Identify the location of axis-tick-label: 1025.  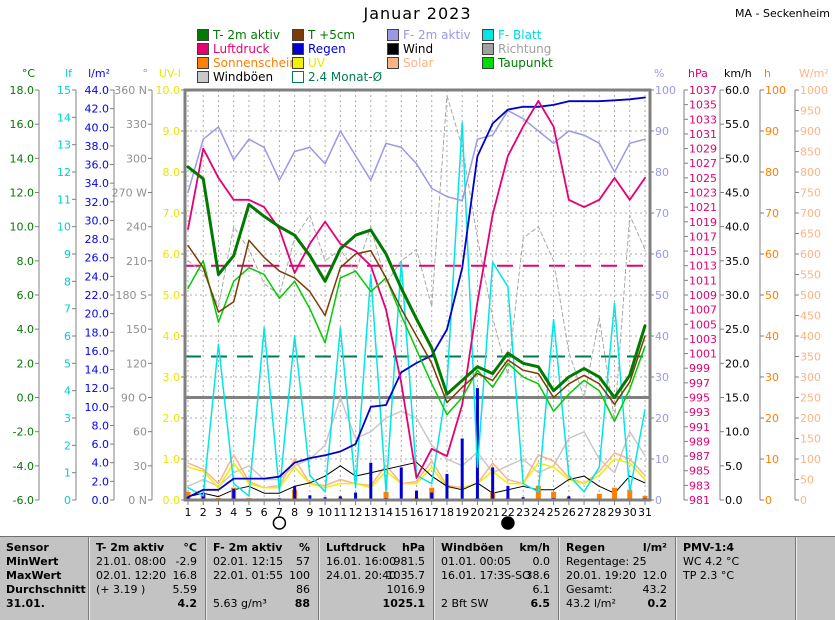
(703, 178).